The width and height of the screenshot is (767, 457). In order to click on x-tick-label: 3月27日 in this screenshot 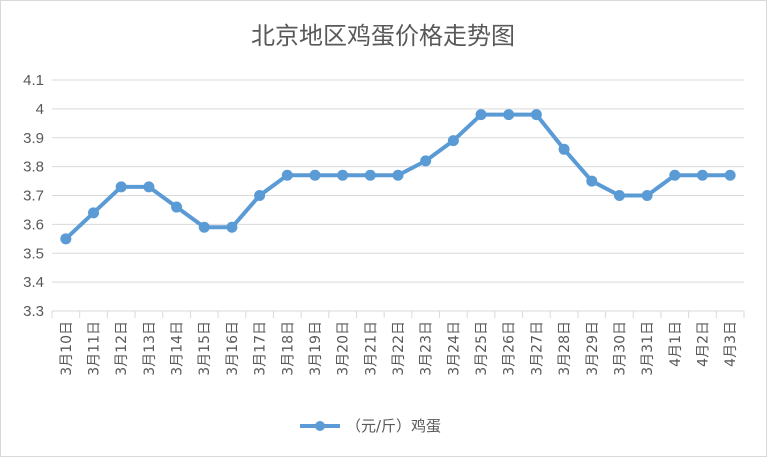, I will do `click(537, 348)`.